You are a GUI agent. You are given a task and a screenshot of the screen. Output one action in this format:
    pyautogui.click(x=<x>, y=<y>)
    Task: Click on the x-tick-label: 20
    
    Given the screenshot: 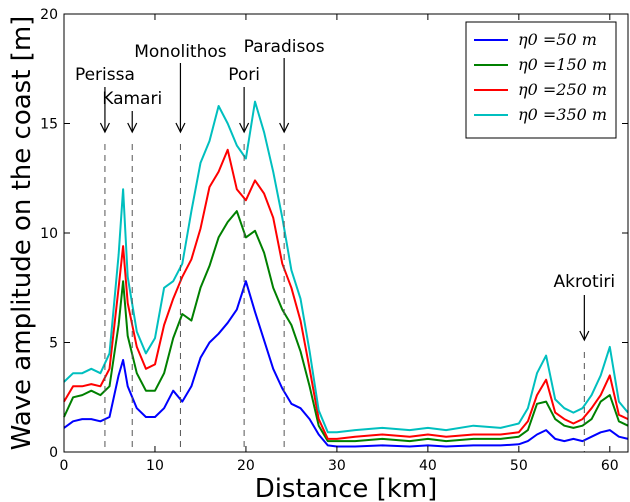 What is the action you would take?
    pyautogui.click(x=246, y=466)
    